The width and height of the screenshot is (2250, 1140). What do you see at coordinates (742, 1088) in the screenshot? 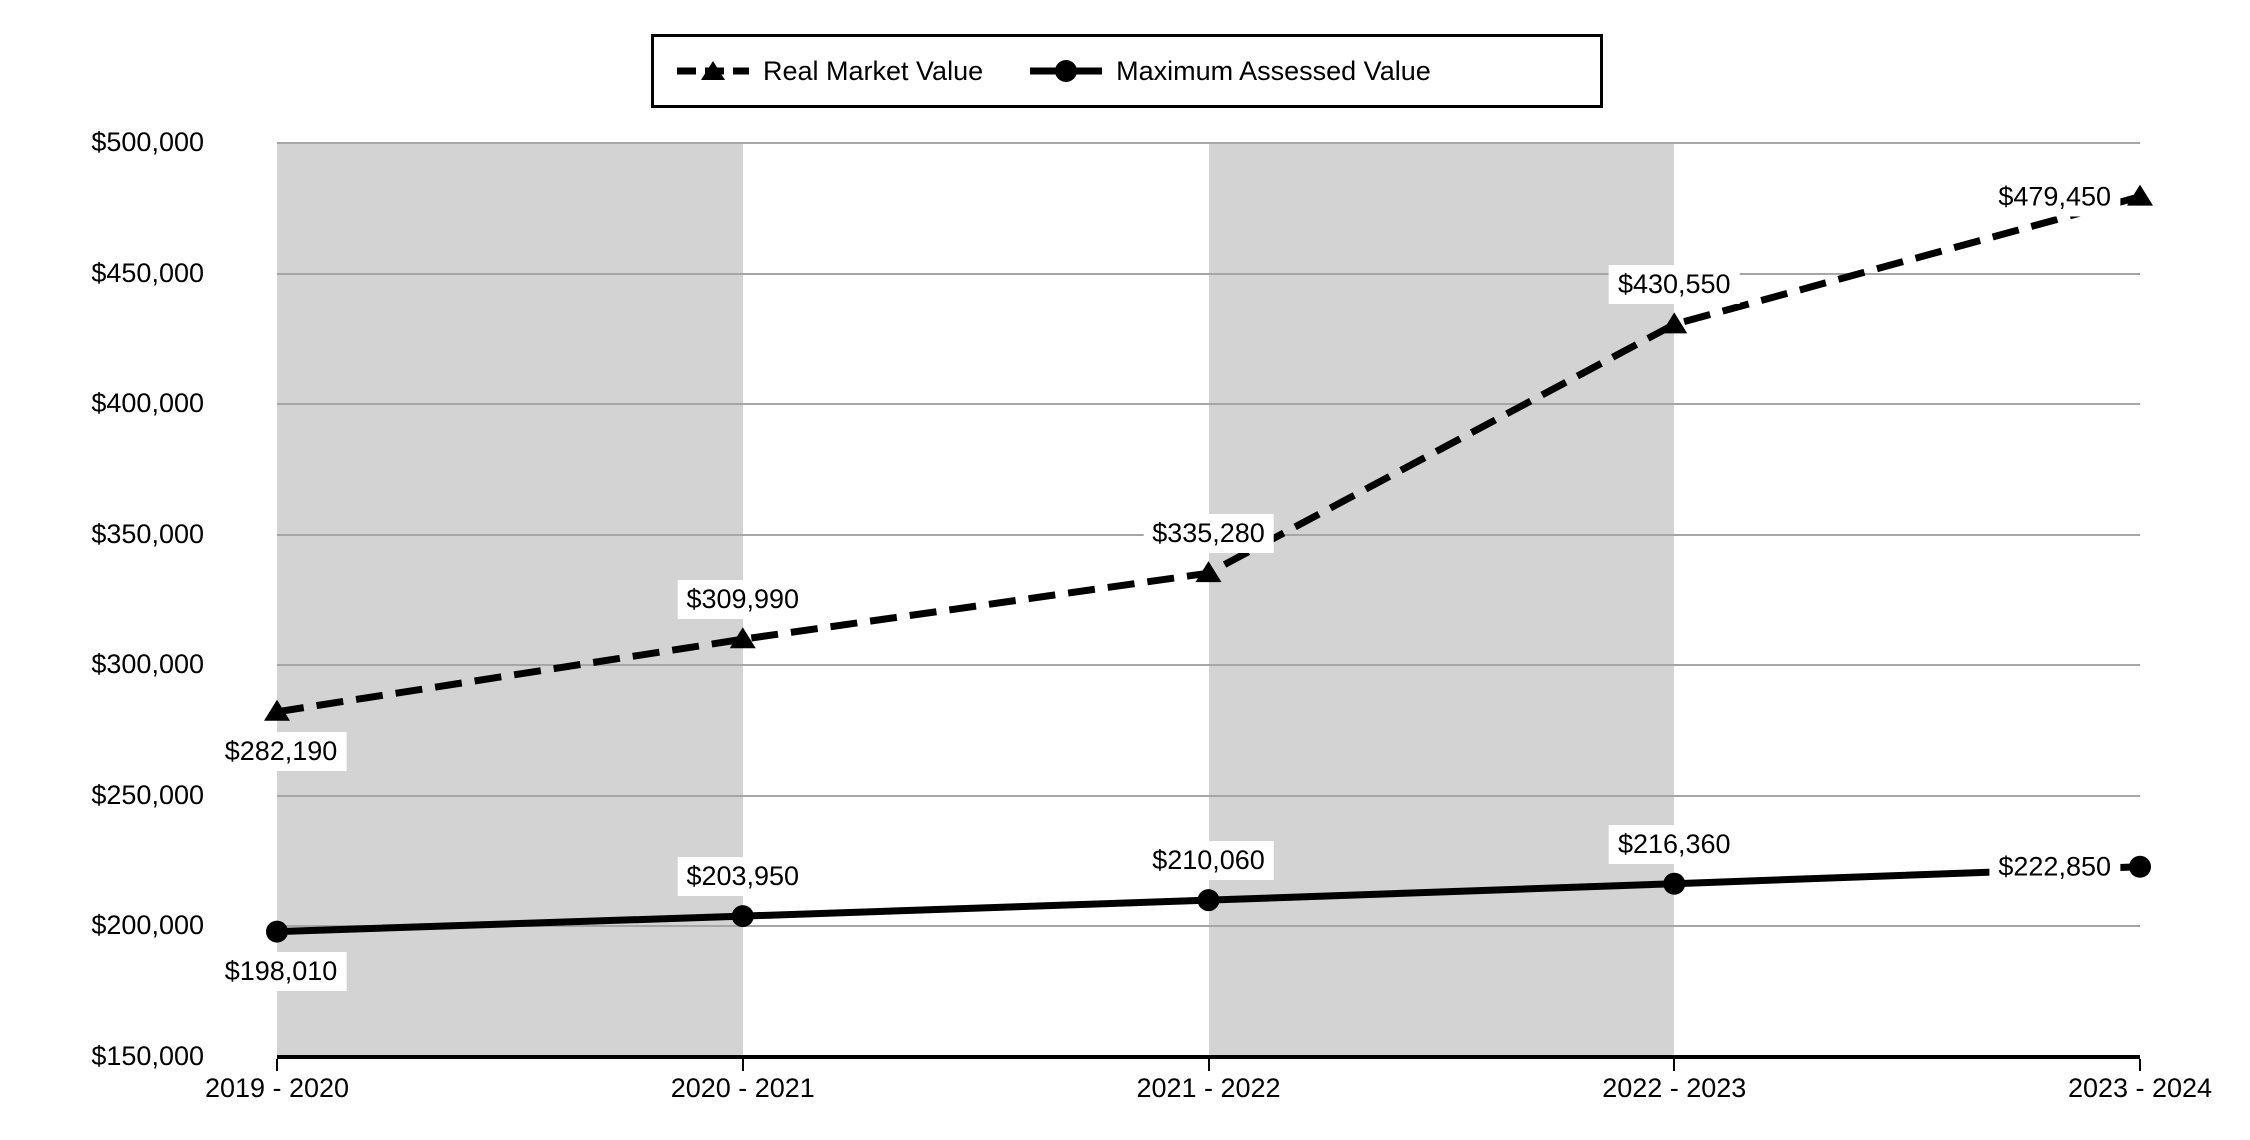
I see `x-axis-category-label: 2020 - 2021` at bounding box center [742, 1088].